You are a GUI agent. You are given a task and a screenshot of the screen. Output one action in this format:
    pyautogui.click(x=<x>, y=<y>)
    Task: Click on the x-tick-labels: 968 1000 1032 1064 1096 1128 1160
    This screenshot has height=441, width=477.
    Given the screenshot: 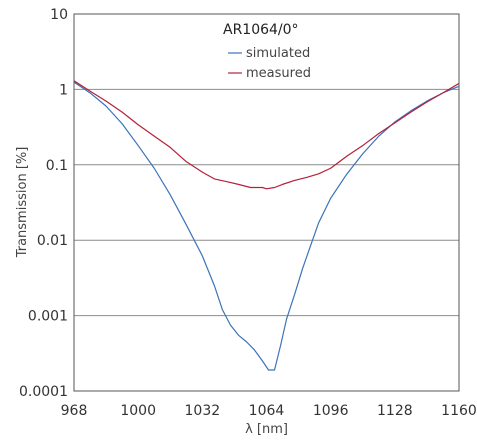 What is the action you would take?
    pyautogui.click(x=269, y=411)
    